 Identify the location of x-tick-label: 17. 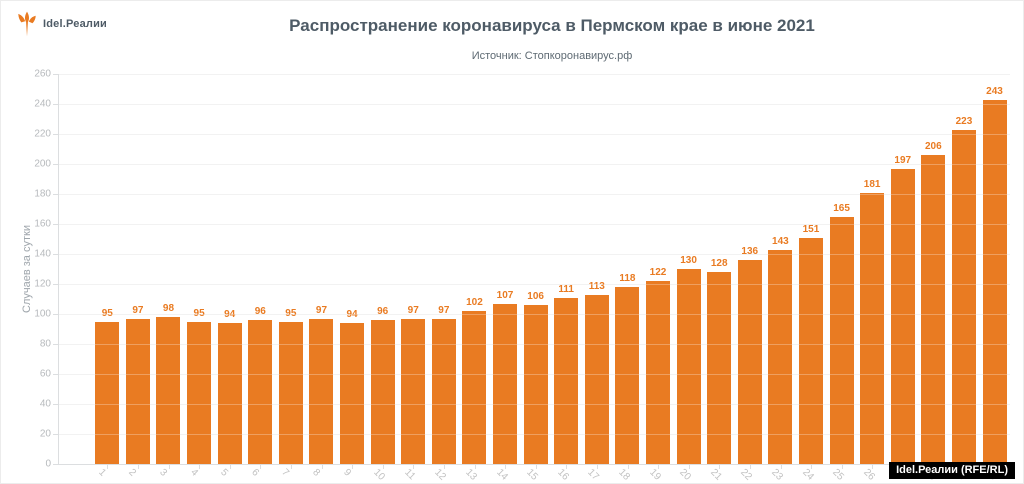
(593, 475).